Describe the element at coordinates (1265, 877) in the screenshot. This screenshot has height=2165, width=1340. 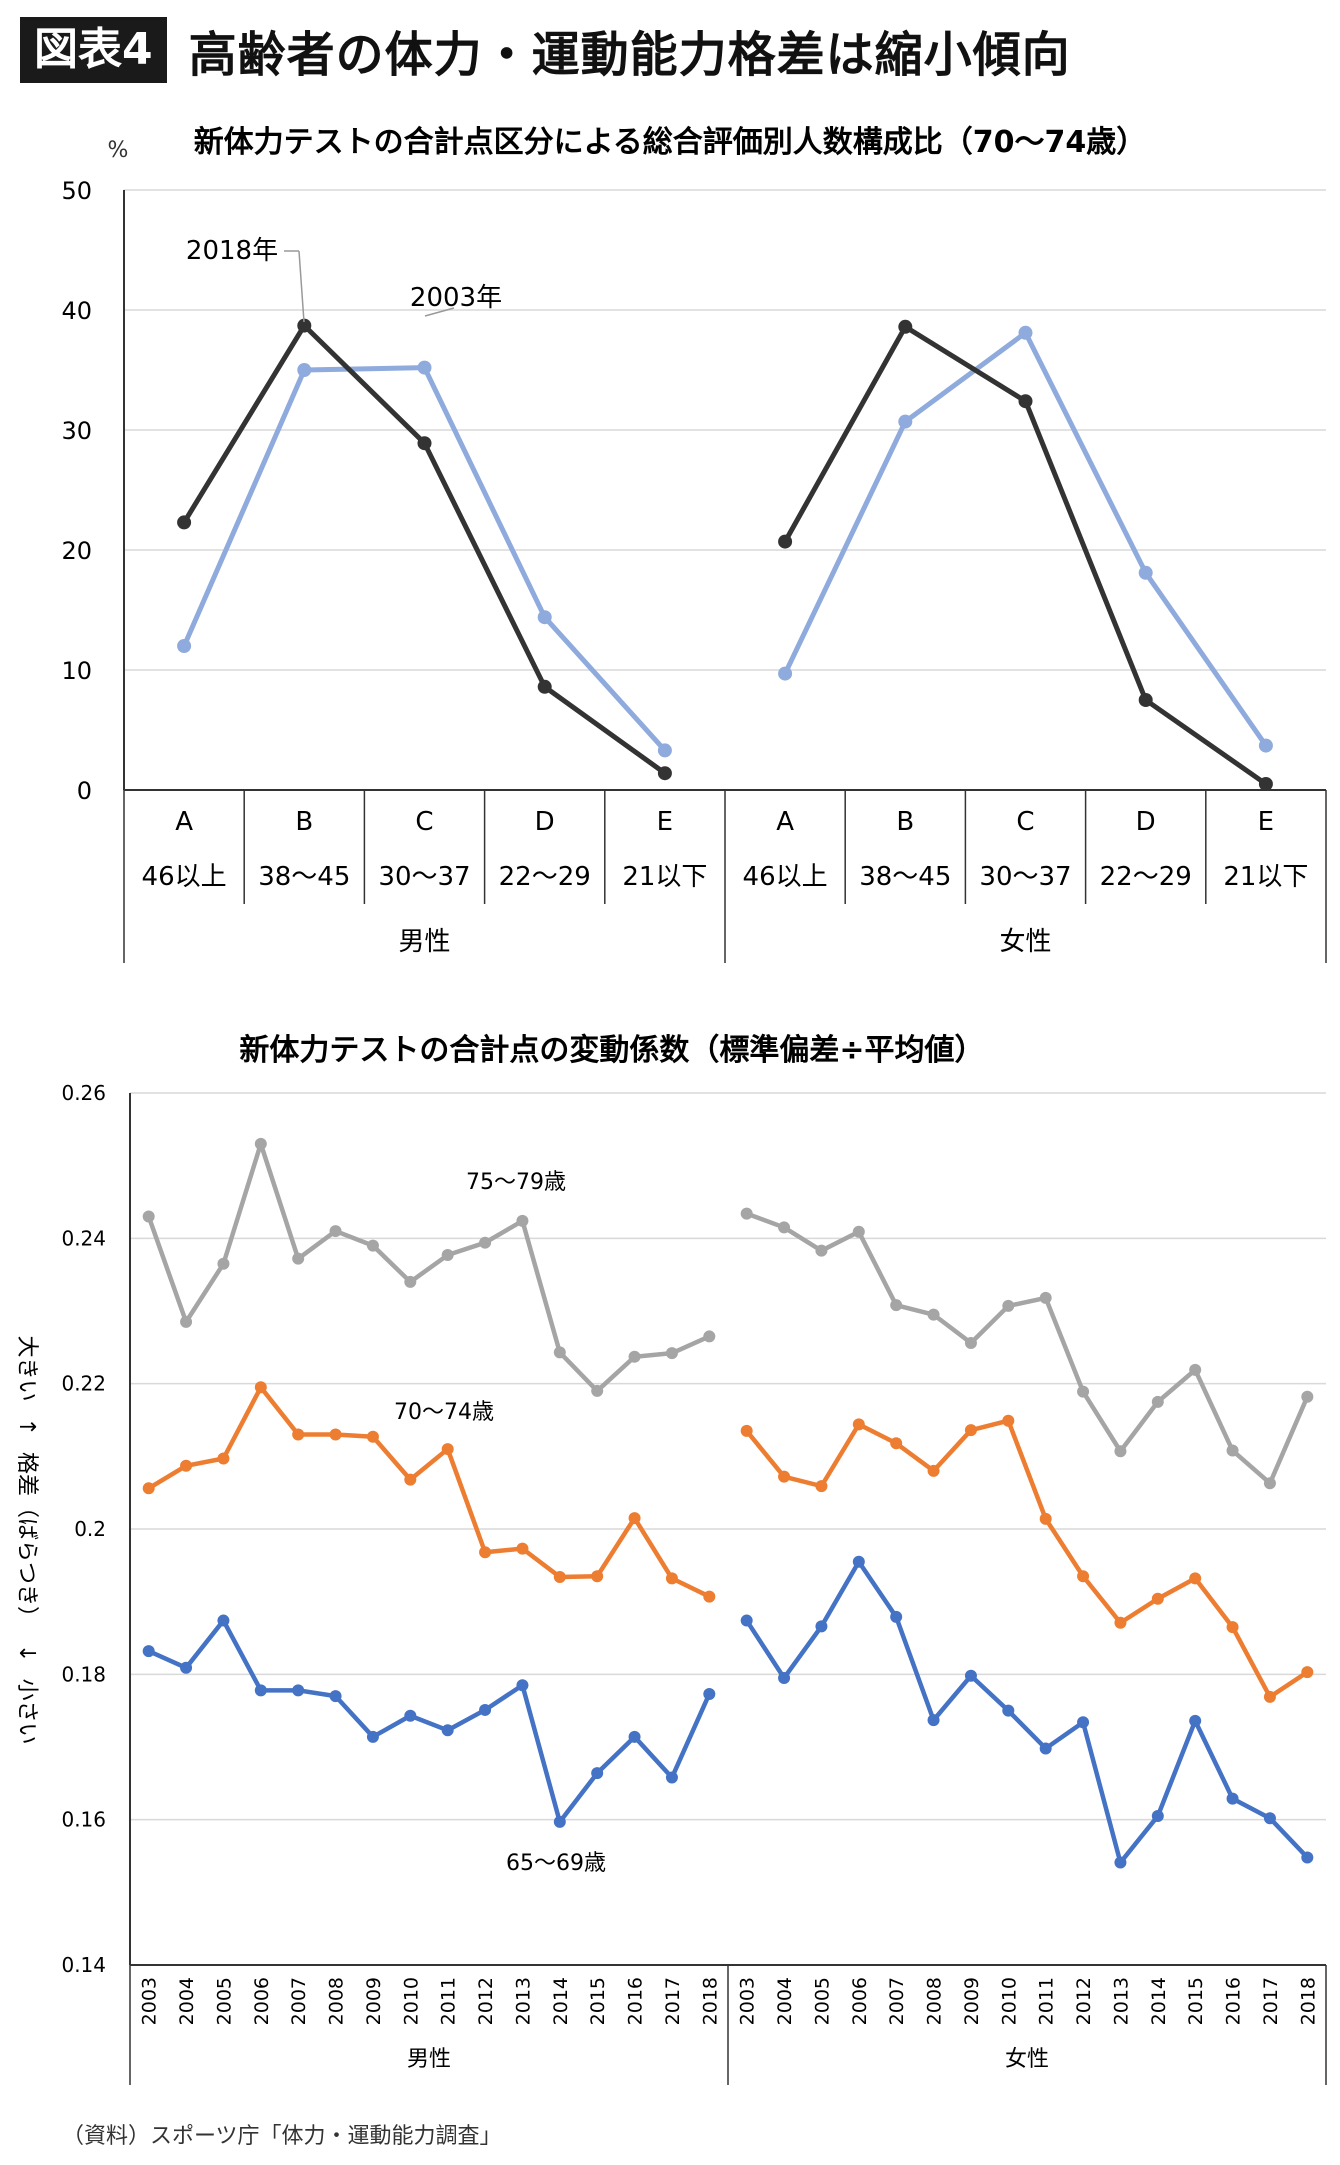
I see `chart1-category-range: 21以下` at that location.